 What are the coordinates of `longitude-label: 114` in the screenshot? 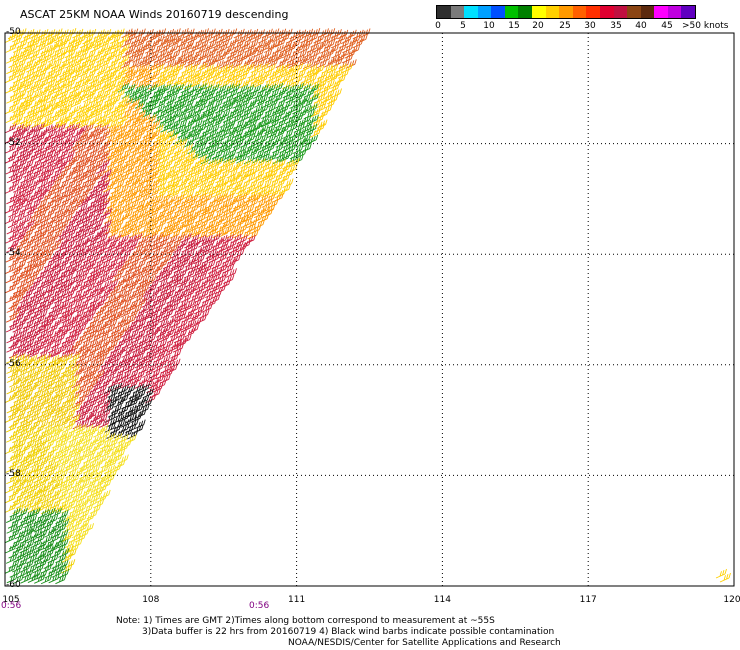 It's located at (442, 600).